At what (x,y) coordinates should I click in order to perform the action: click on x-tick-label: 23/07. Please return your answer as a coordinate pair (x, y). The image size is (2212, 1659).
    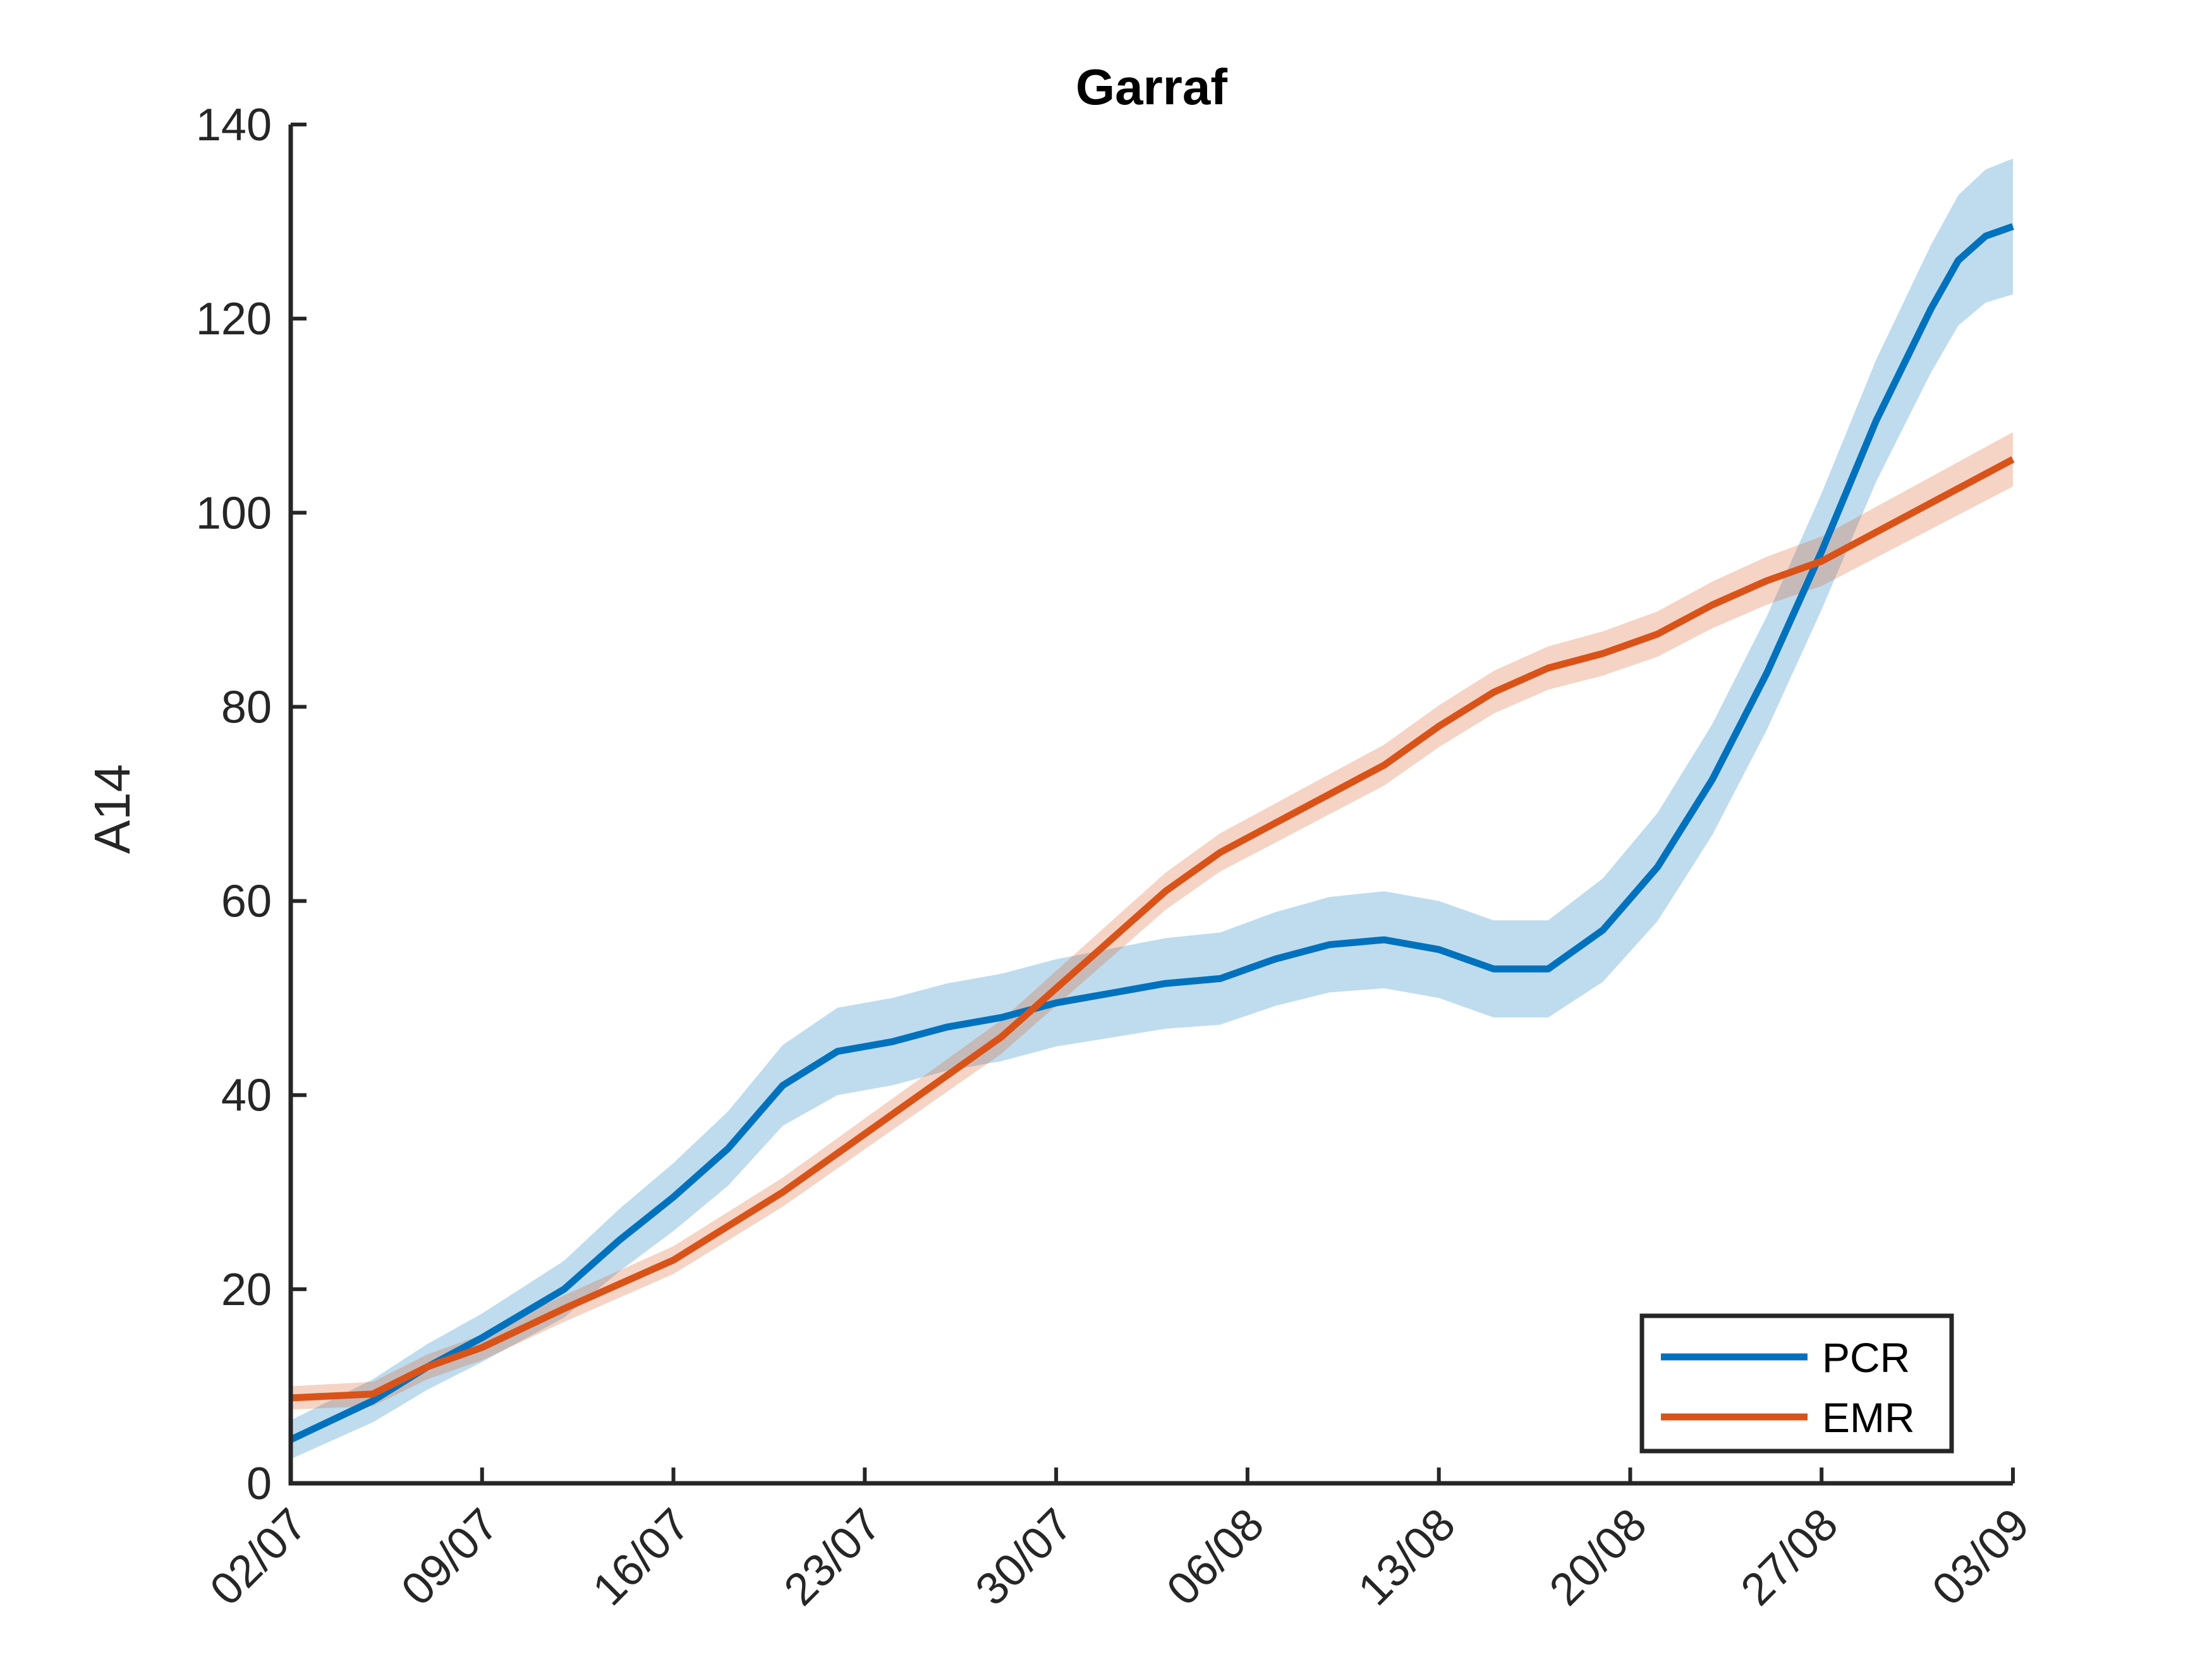
    Looking at the image, I should click on (833, 1557).